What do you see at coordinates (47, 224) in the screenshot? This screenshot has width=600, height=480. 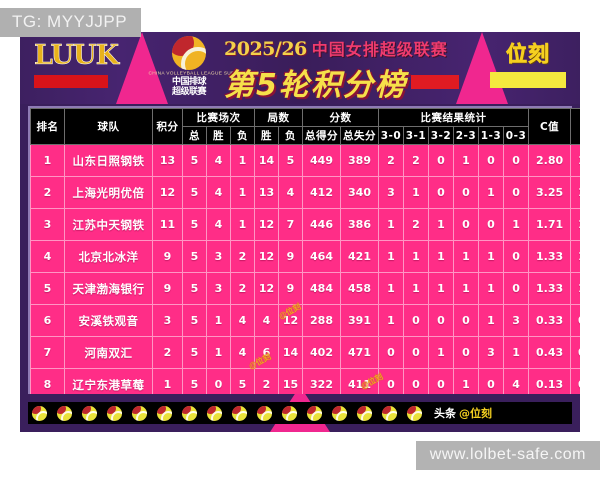 I see `cell-rank: 3` at bounding box center [47, 224].